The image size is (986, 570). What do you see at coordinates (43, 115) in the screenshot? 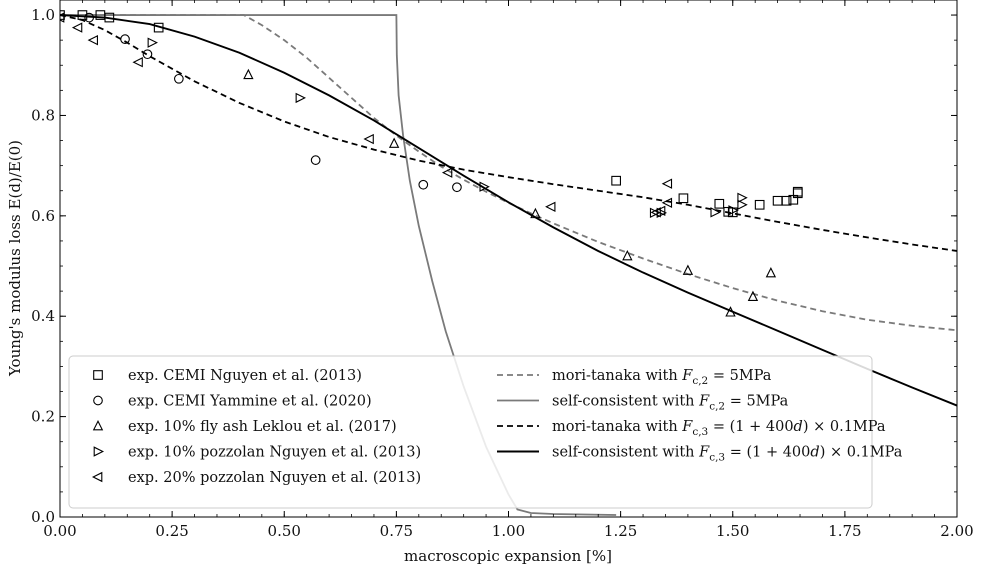
I see `y-tick-label-4: 0.8` at bounding box center [43, 115].